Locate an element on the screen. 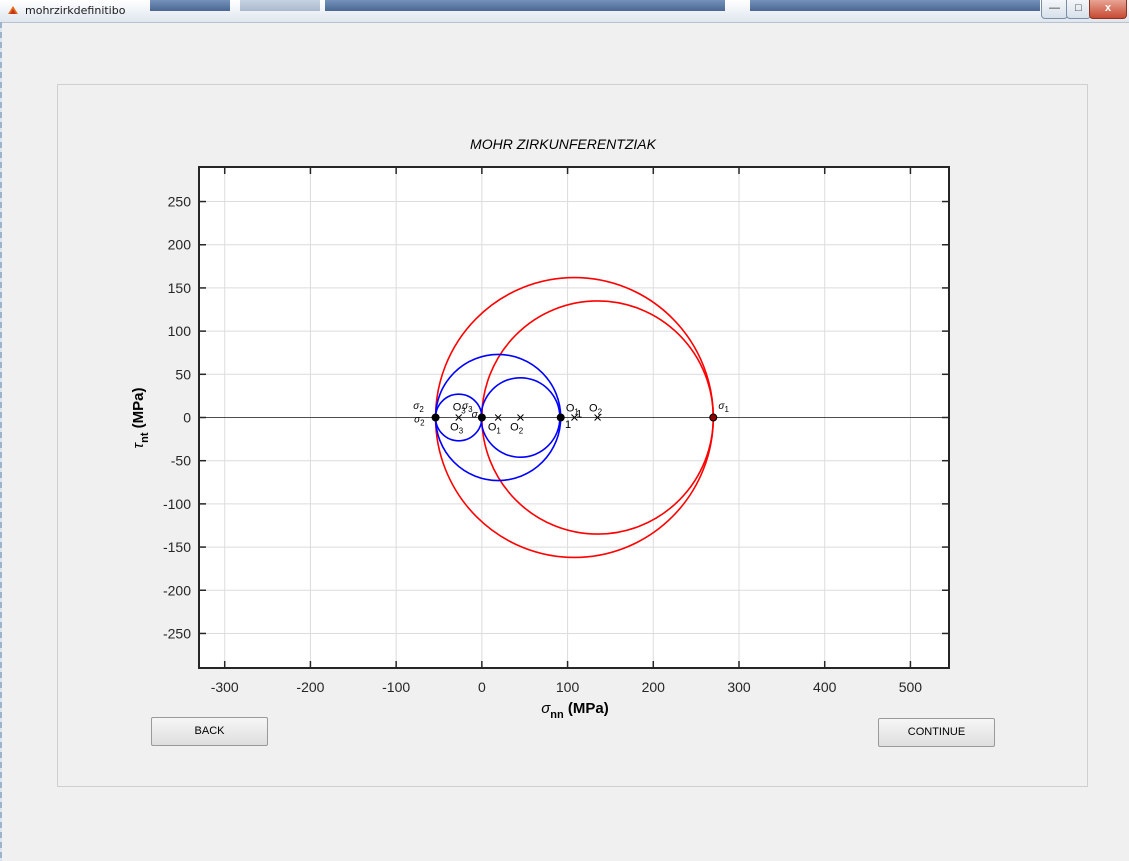 This screenshot has height=861, width=1129. x-tick-label: -200 is located at coordinates (310, 687).